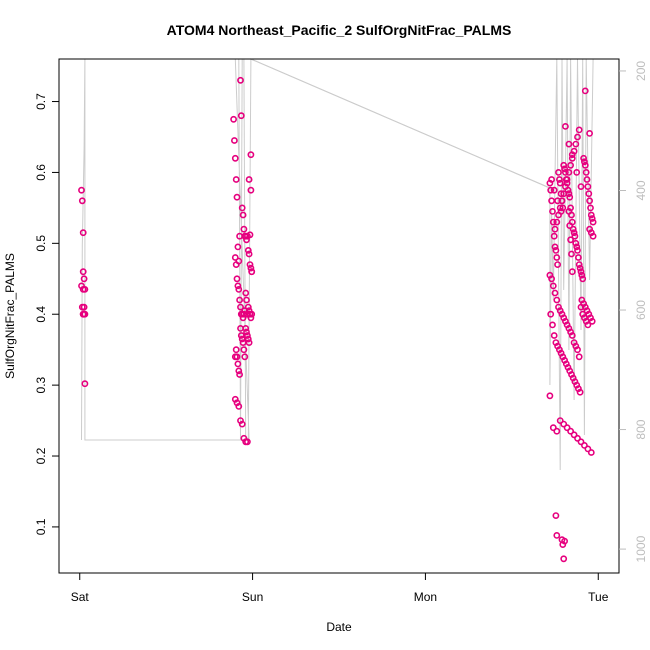  Describe the element at coordinates (339, 627) in the screenshot. I see `x-axis-label: Date` at that location.